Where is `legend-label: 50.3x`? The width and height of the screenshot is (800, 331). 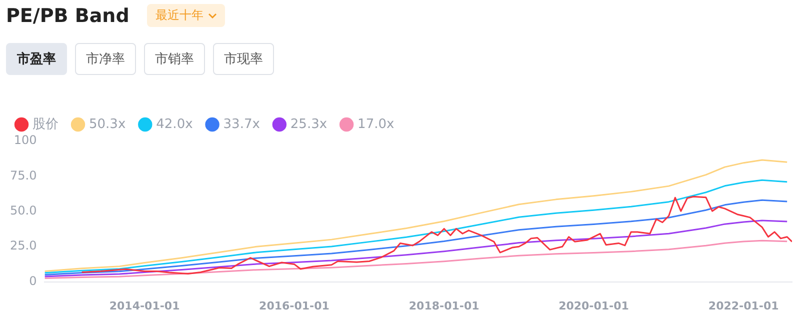 legend-label: 50.3x is located at coordinates (107, 124).